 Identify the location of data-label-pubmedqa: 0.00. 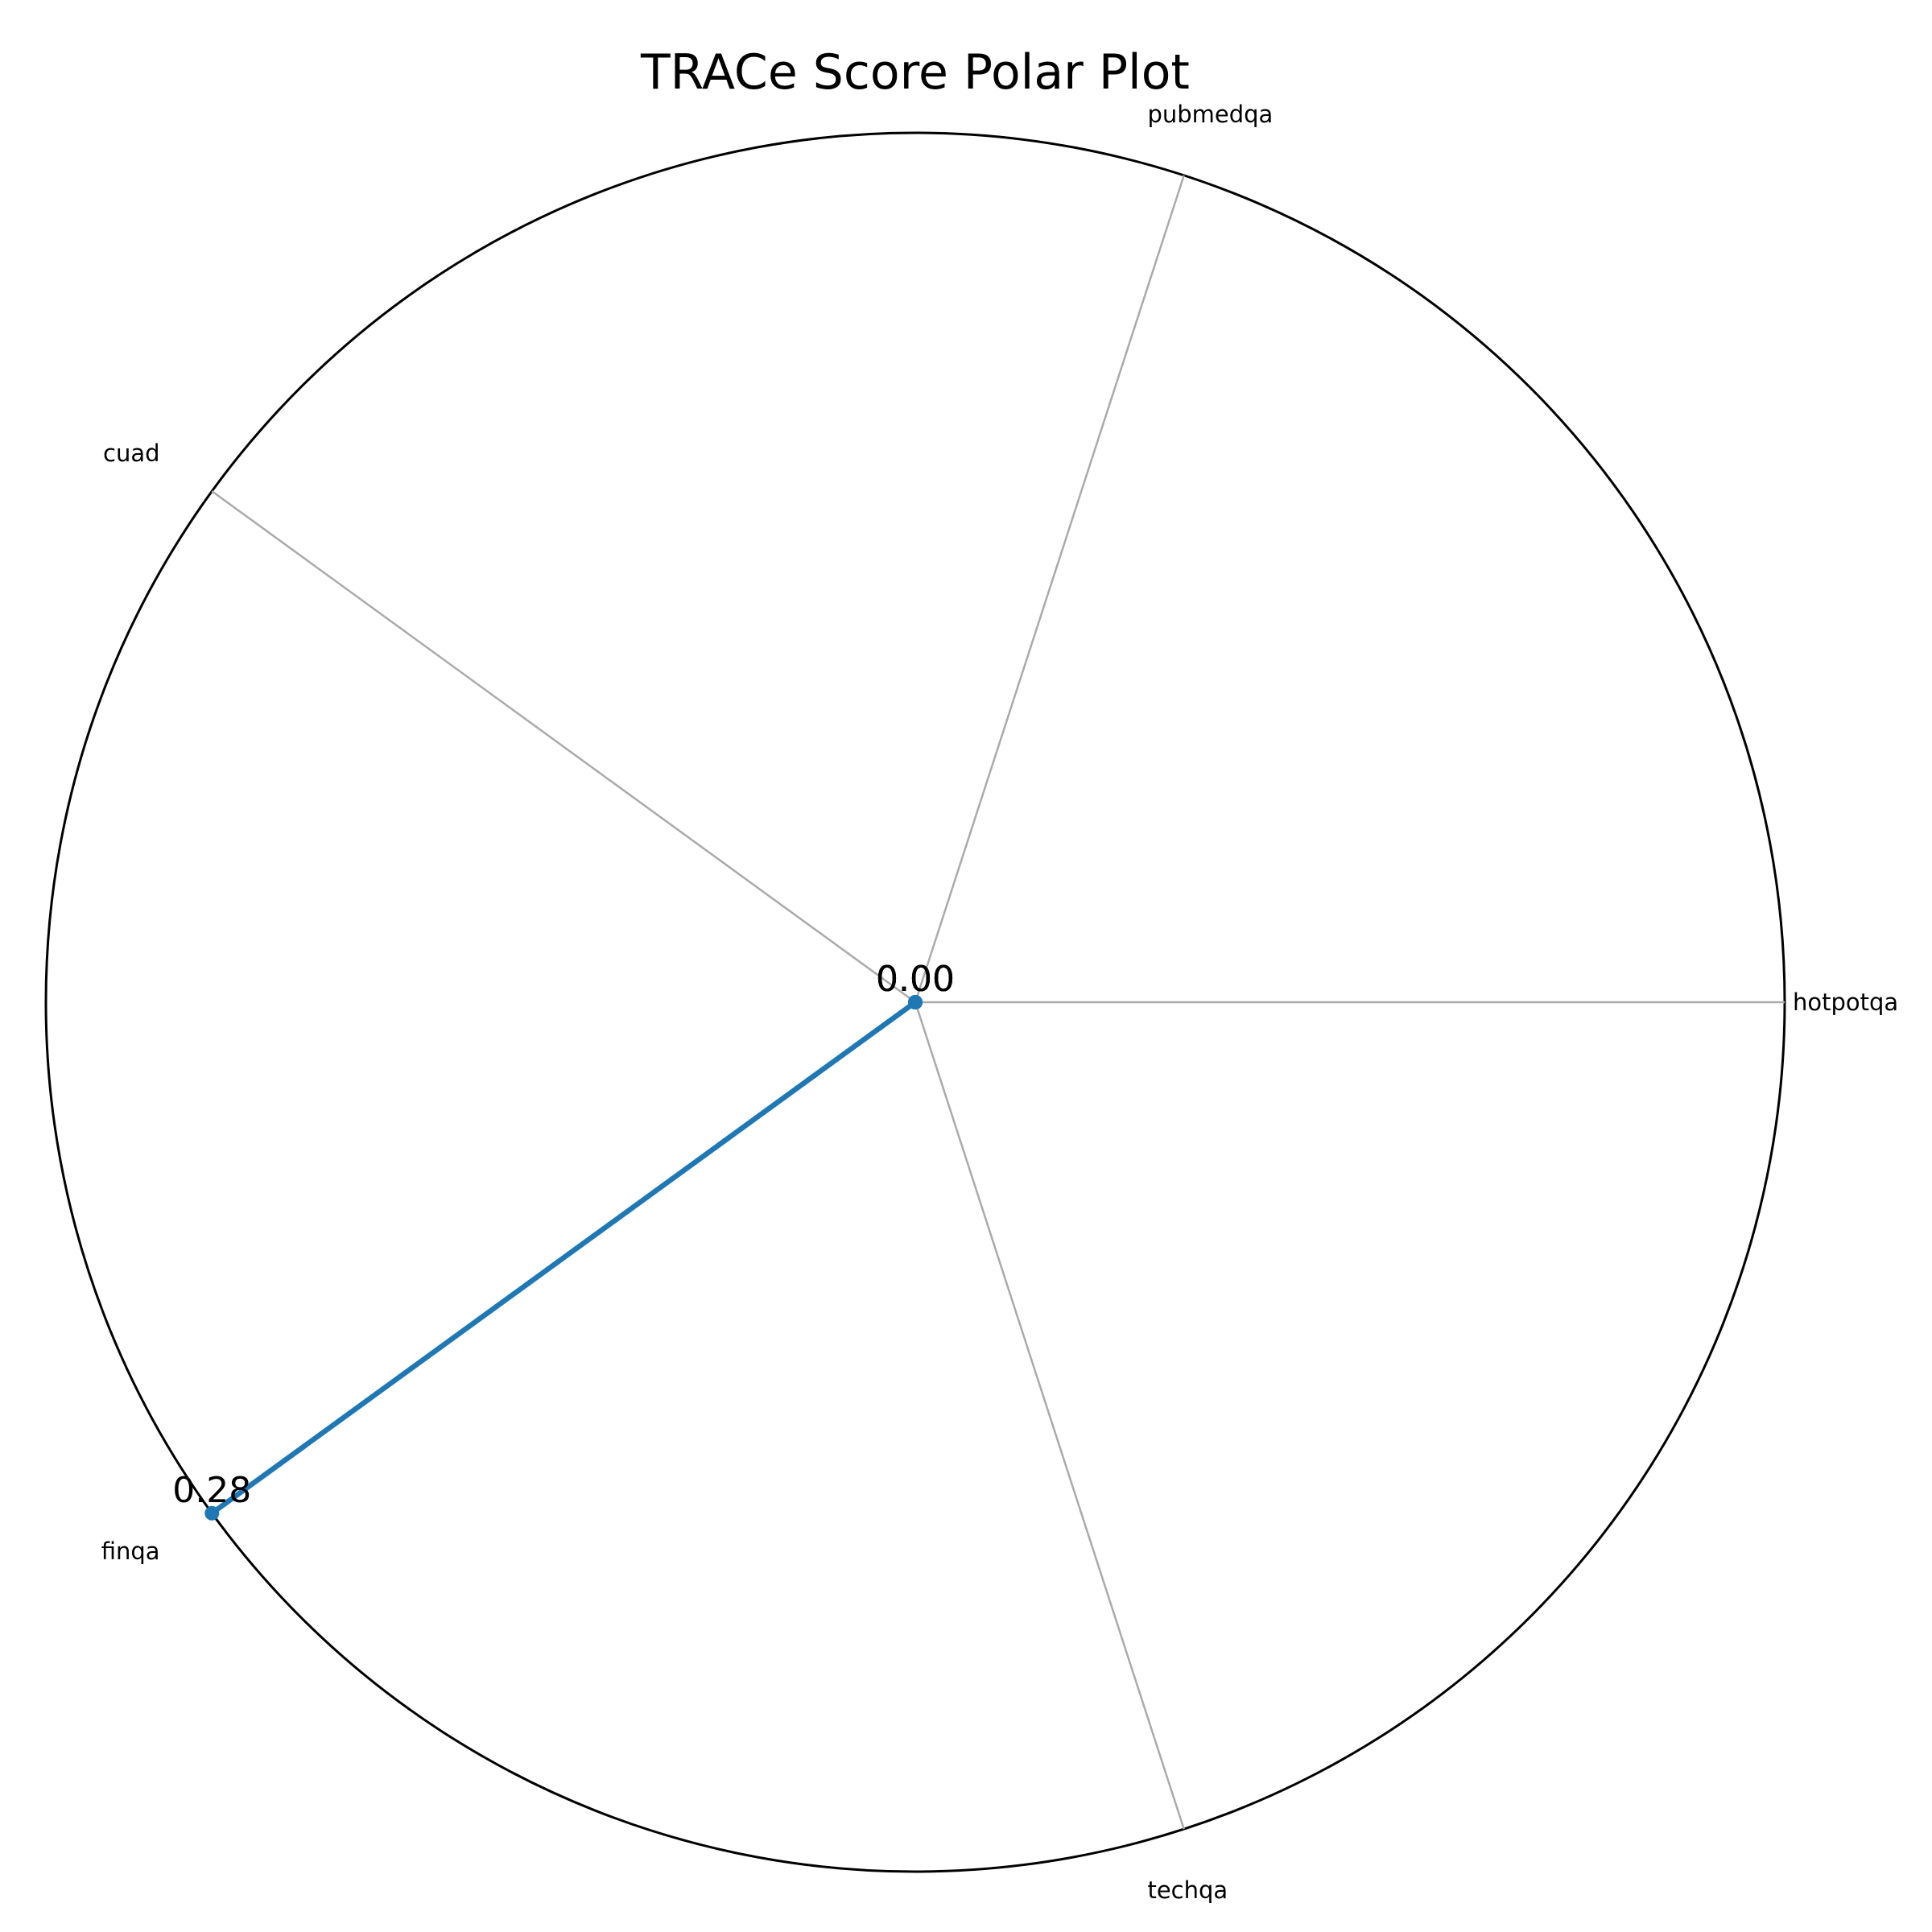
(915, 979).